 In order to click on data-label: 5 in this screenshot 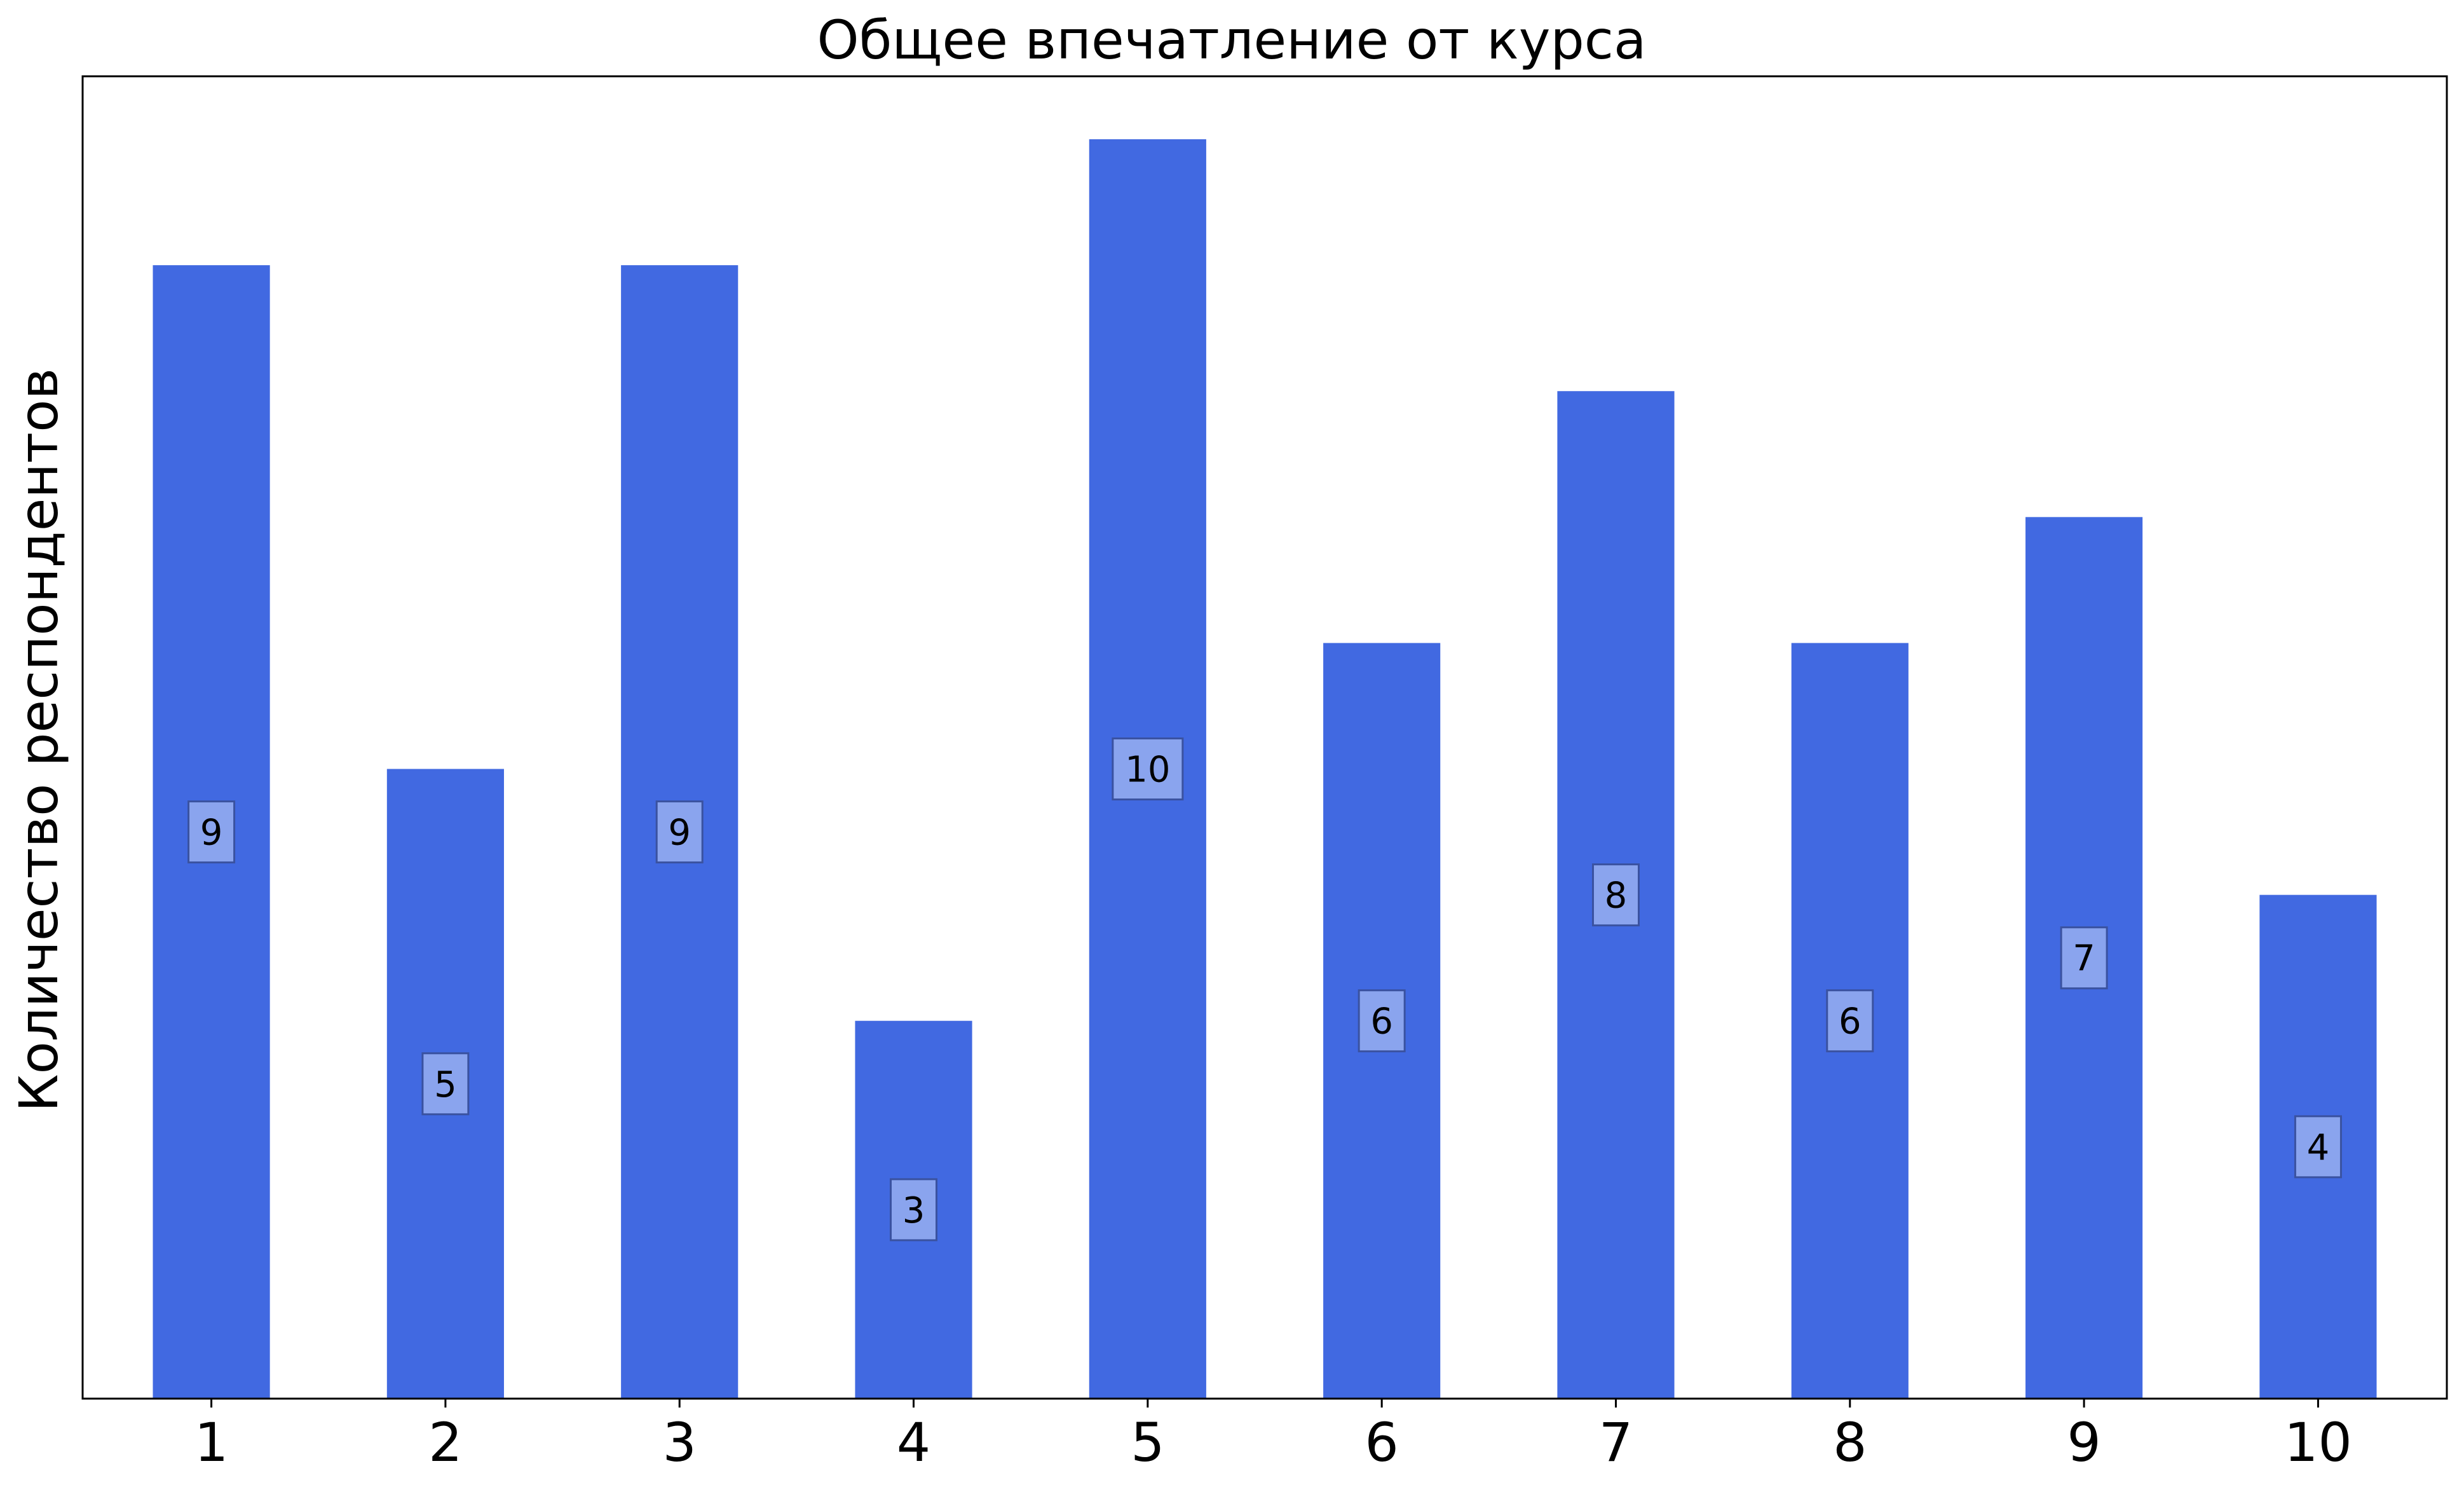, I will do `click(445, 1085)`.